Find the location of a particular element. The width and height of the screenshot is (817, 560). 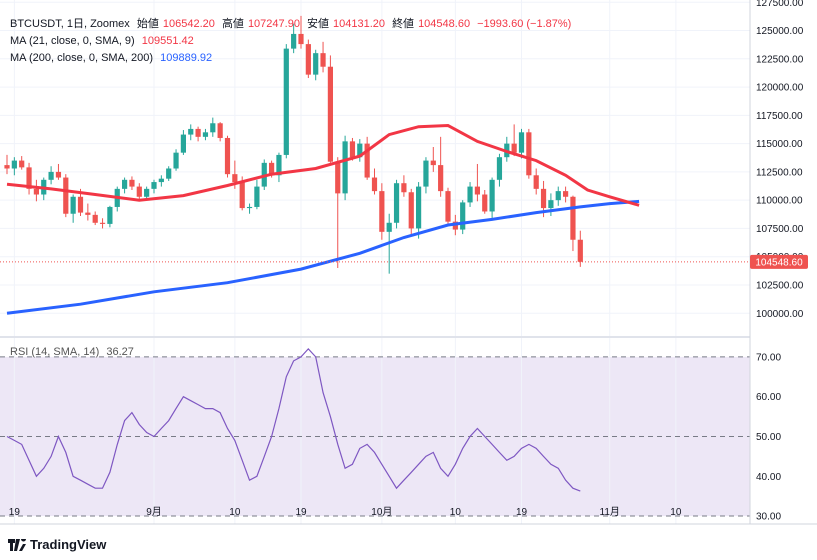

tradingview-logo: TradingView is located at coordinates (57, 544).